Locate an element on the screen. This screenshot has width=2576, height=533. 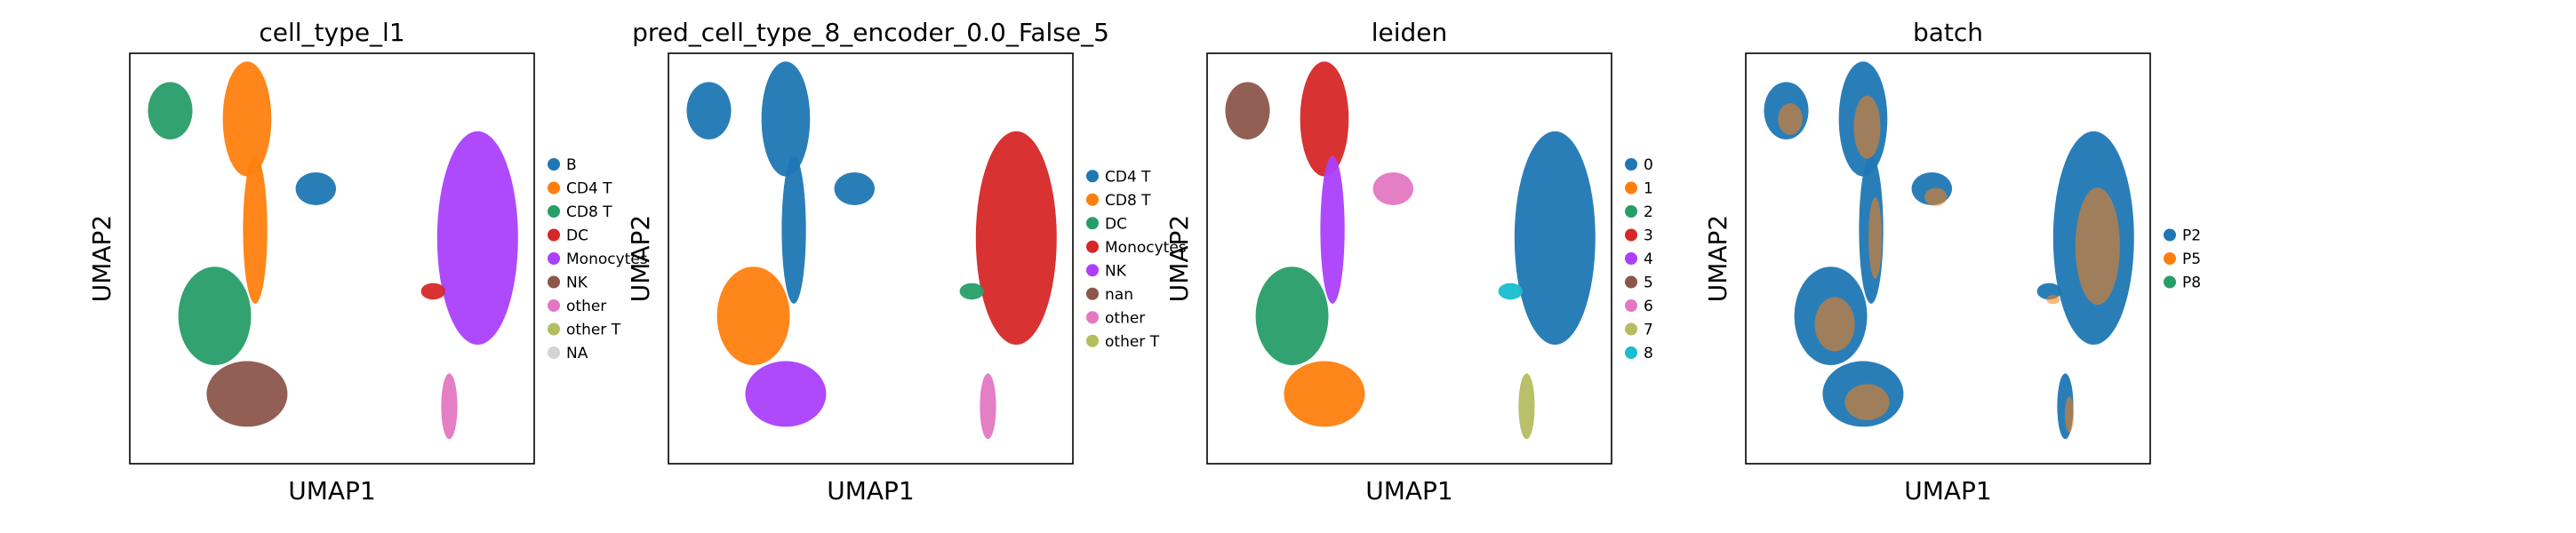
chart-title: cell_type_l1 is located at coordinates (331, 32).